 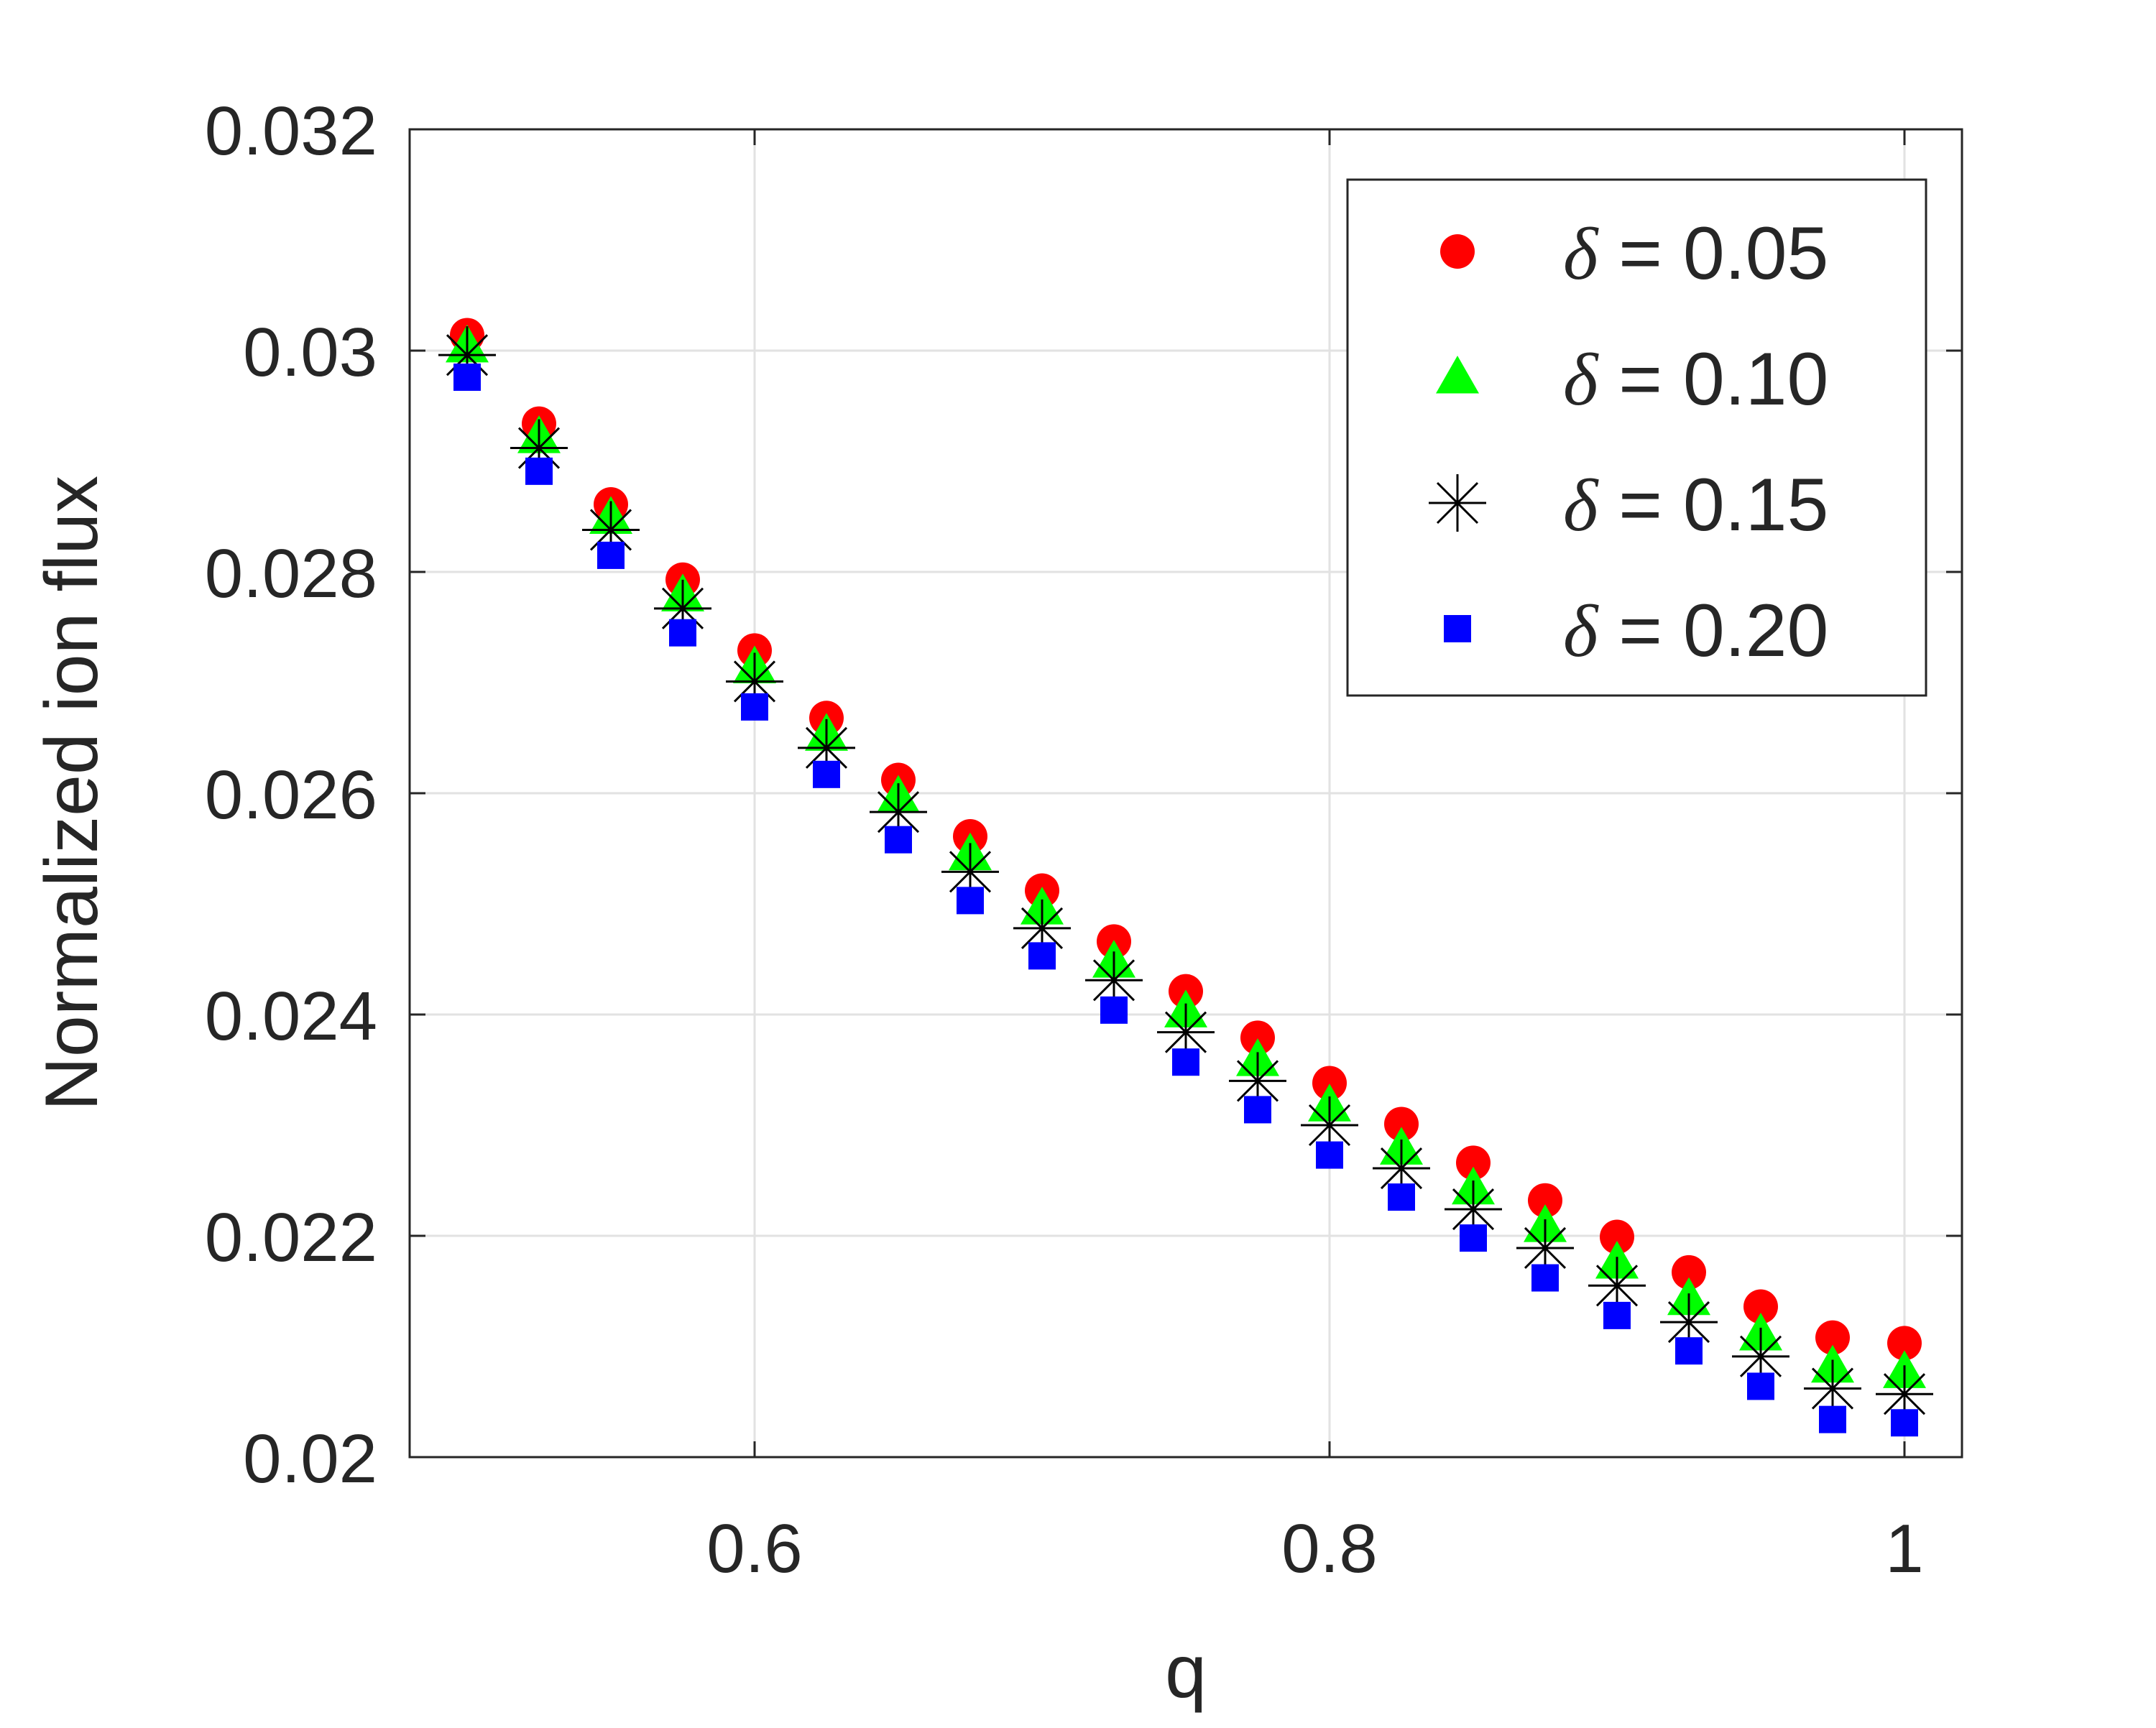 What do you see at coordinates (1904, 1549) in the screenshot?
I see `x-tick-label: 1` at bounding box center [1904, 1549].